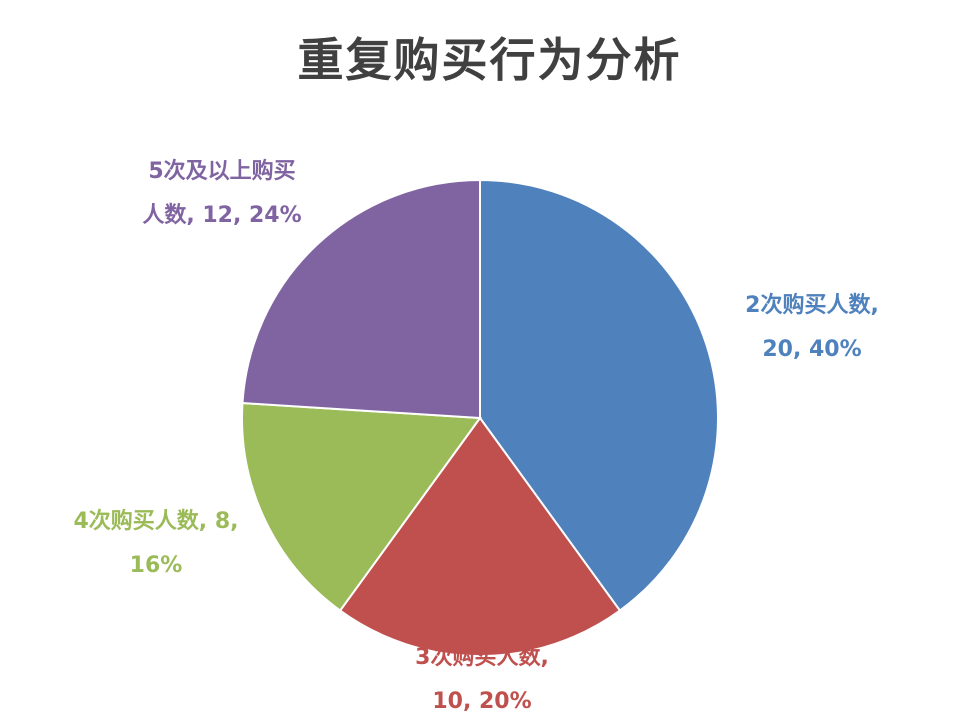 Image resolution: width=979 pixels, height=724 pixels. Describe the element at coordinates (482, 701) in the screenshot. I see `slice-data-label-line: 10, 20%` at that location.